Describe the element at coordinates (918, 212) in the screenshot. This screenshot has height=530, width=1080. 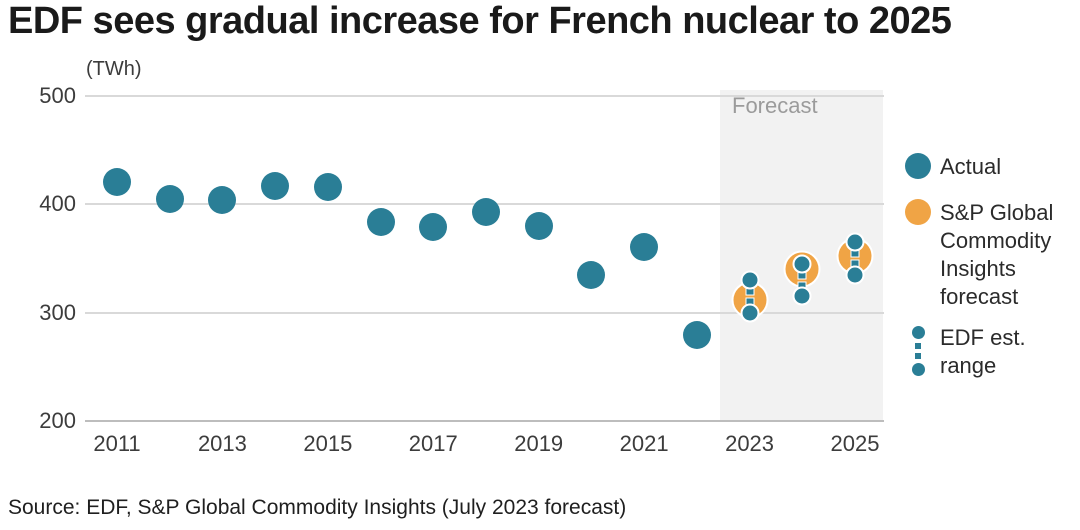
I see `forecast-dot-icon` at that location.